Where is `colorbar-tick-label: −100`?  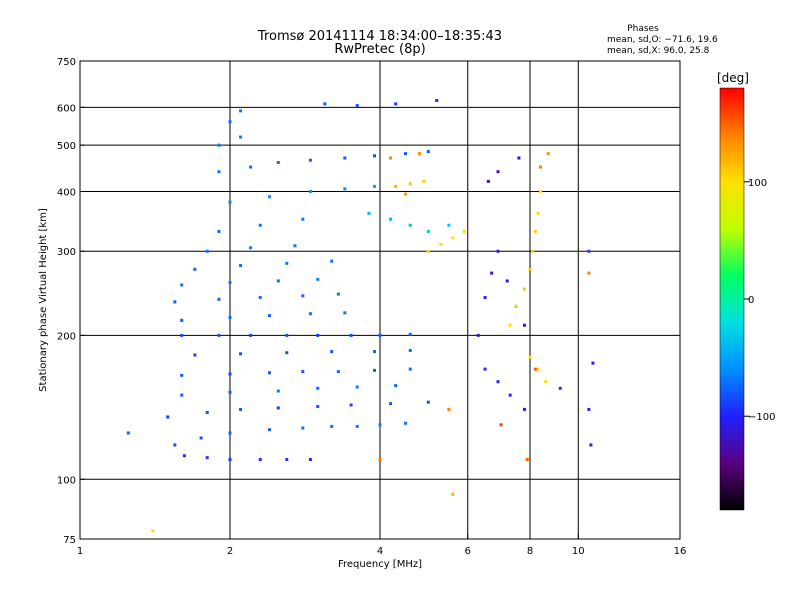 colorbar-tick-label: −100 is located at coordinates (761, 417).